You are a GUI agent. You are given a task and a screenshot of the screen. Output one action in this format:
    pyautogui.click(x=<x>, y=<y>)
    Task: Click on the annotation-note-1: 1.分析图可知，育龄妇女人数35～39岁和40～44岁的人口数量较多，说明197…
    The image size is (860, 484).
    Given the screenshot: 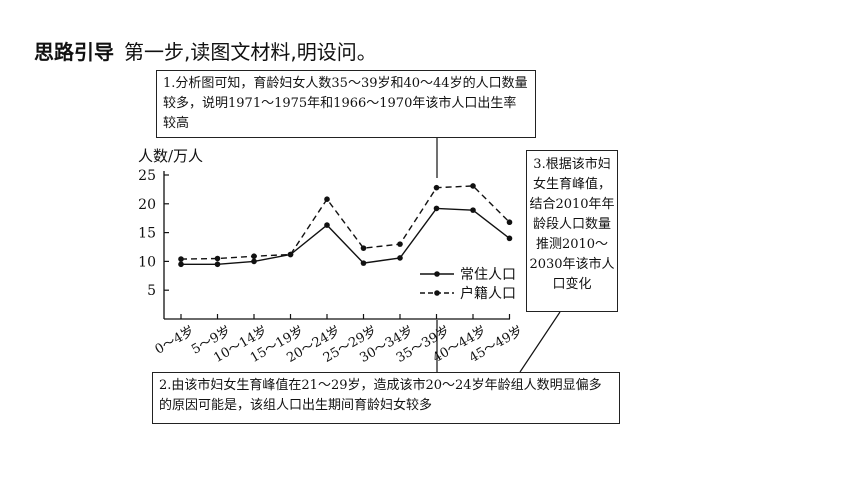 What is the action you would take?
    pyautogui.click(x=346, y=104)
    